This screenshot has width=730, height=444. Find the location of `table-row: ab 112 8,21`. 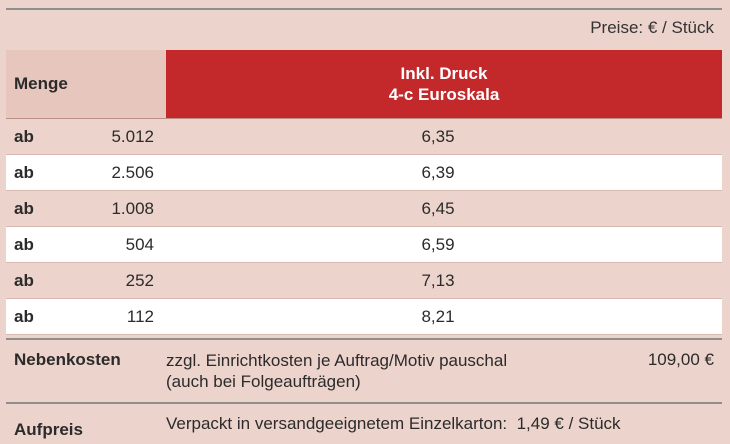

table-row: ab 112 8,21 is located at coordinates (364, 317).